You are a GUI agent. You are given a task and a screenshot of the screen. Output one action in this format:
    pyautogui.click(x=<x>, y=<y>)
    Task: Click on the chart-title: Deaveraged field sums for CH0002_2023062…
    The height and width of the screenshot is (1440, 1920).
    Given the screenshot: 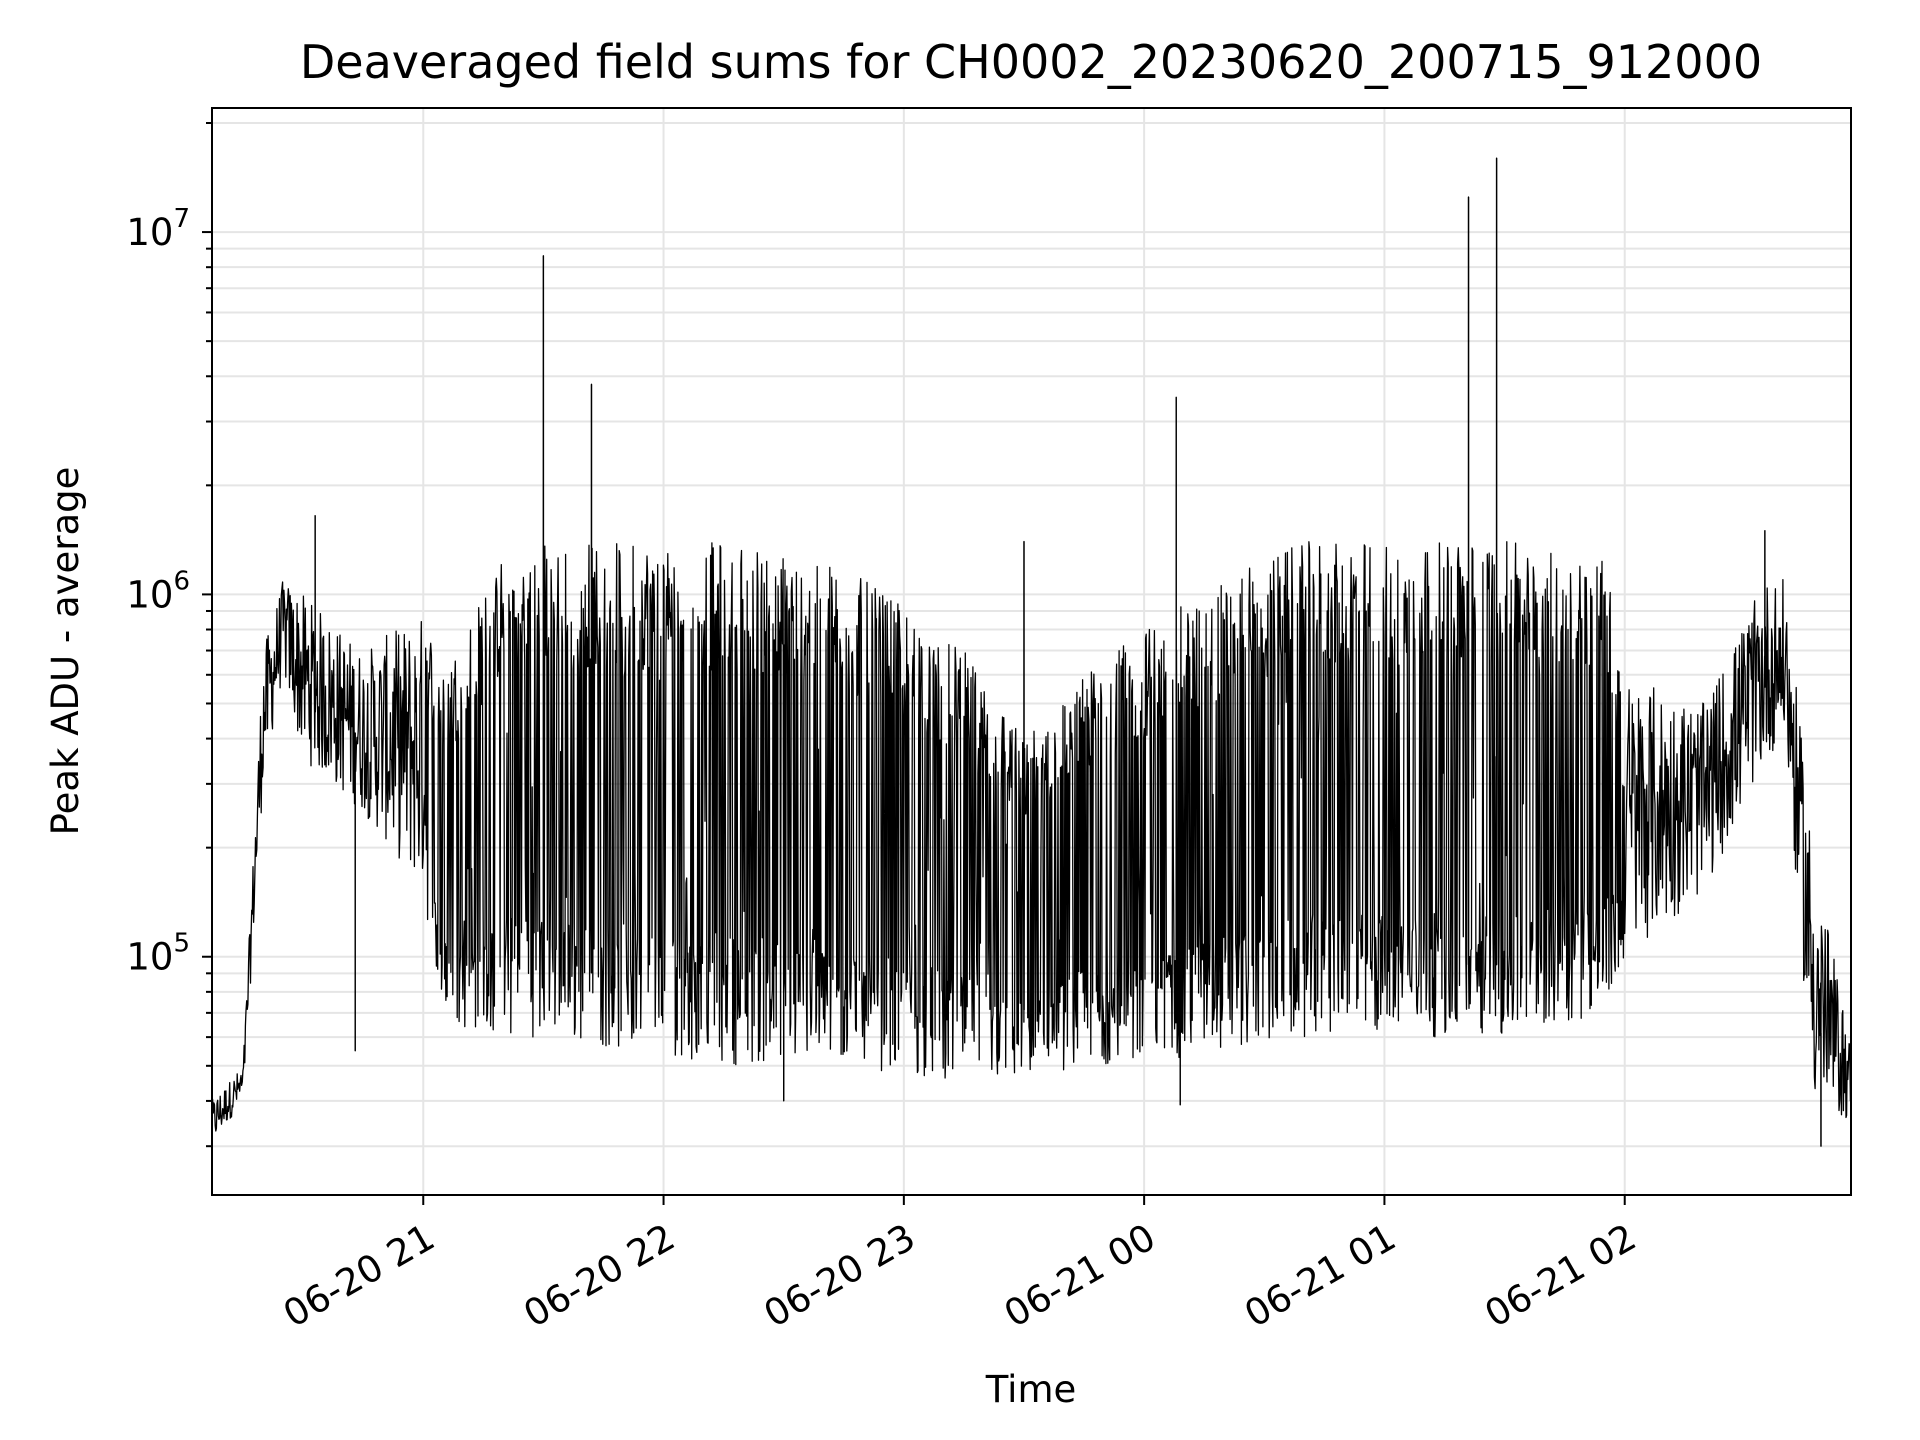 What is the action you would take?
    pyautogui.click(x=1031, y=62)
    